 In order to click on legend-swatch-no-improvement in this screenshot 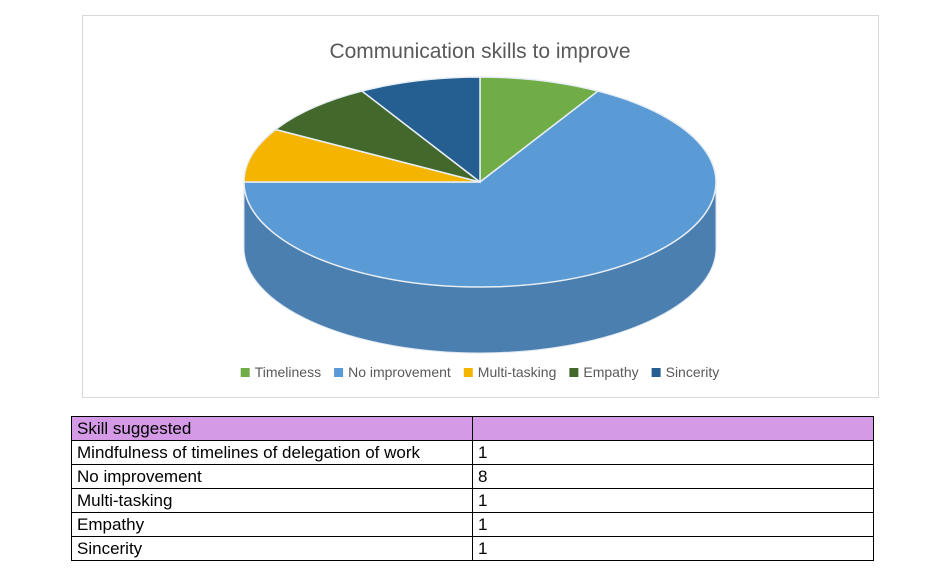, I will do `click(339, 372)`.